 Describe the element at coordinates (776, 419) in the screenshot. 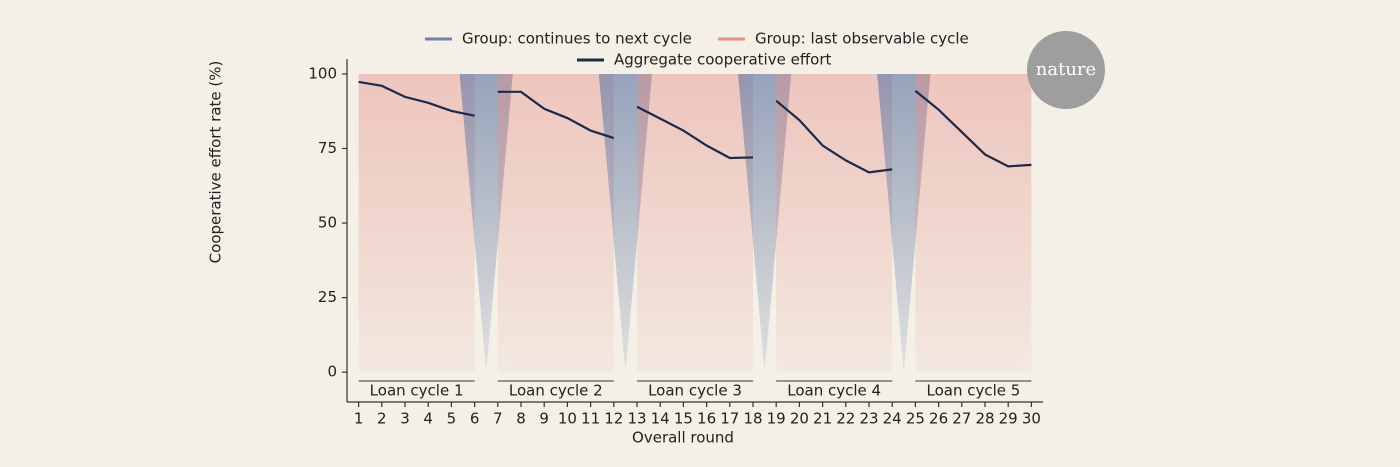

I see `x-tick-label: 19` at that location.